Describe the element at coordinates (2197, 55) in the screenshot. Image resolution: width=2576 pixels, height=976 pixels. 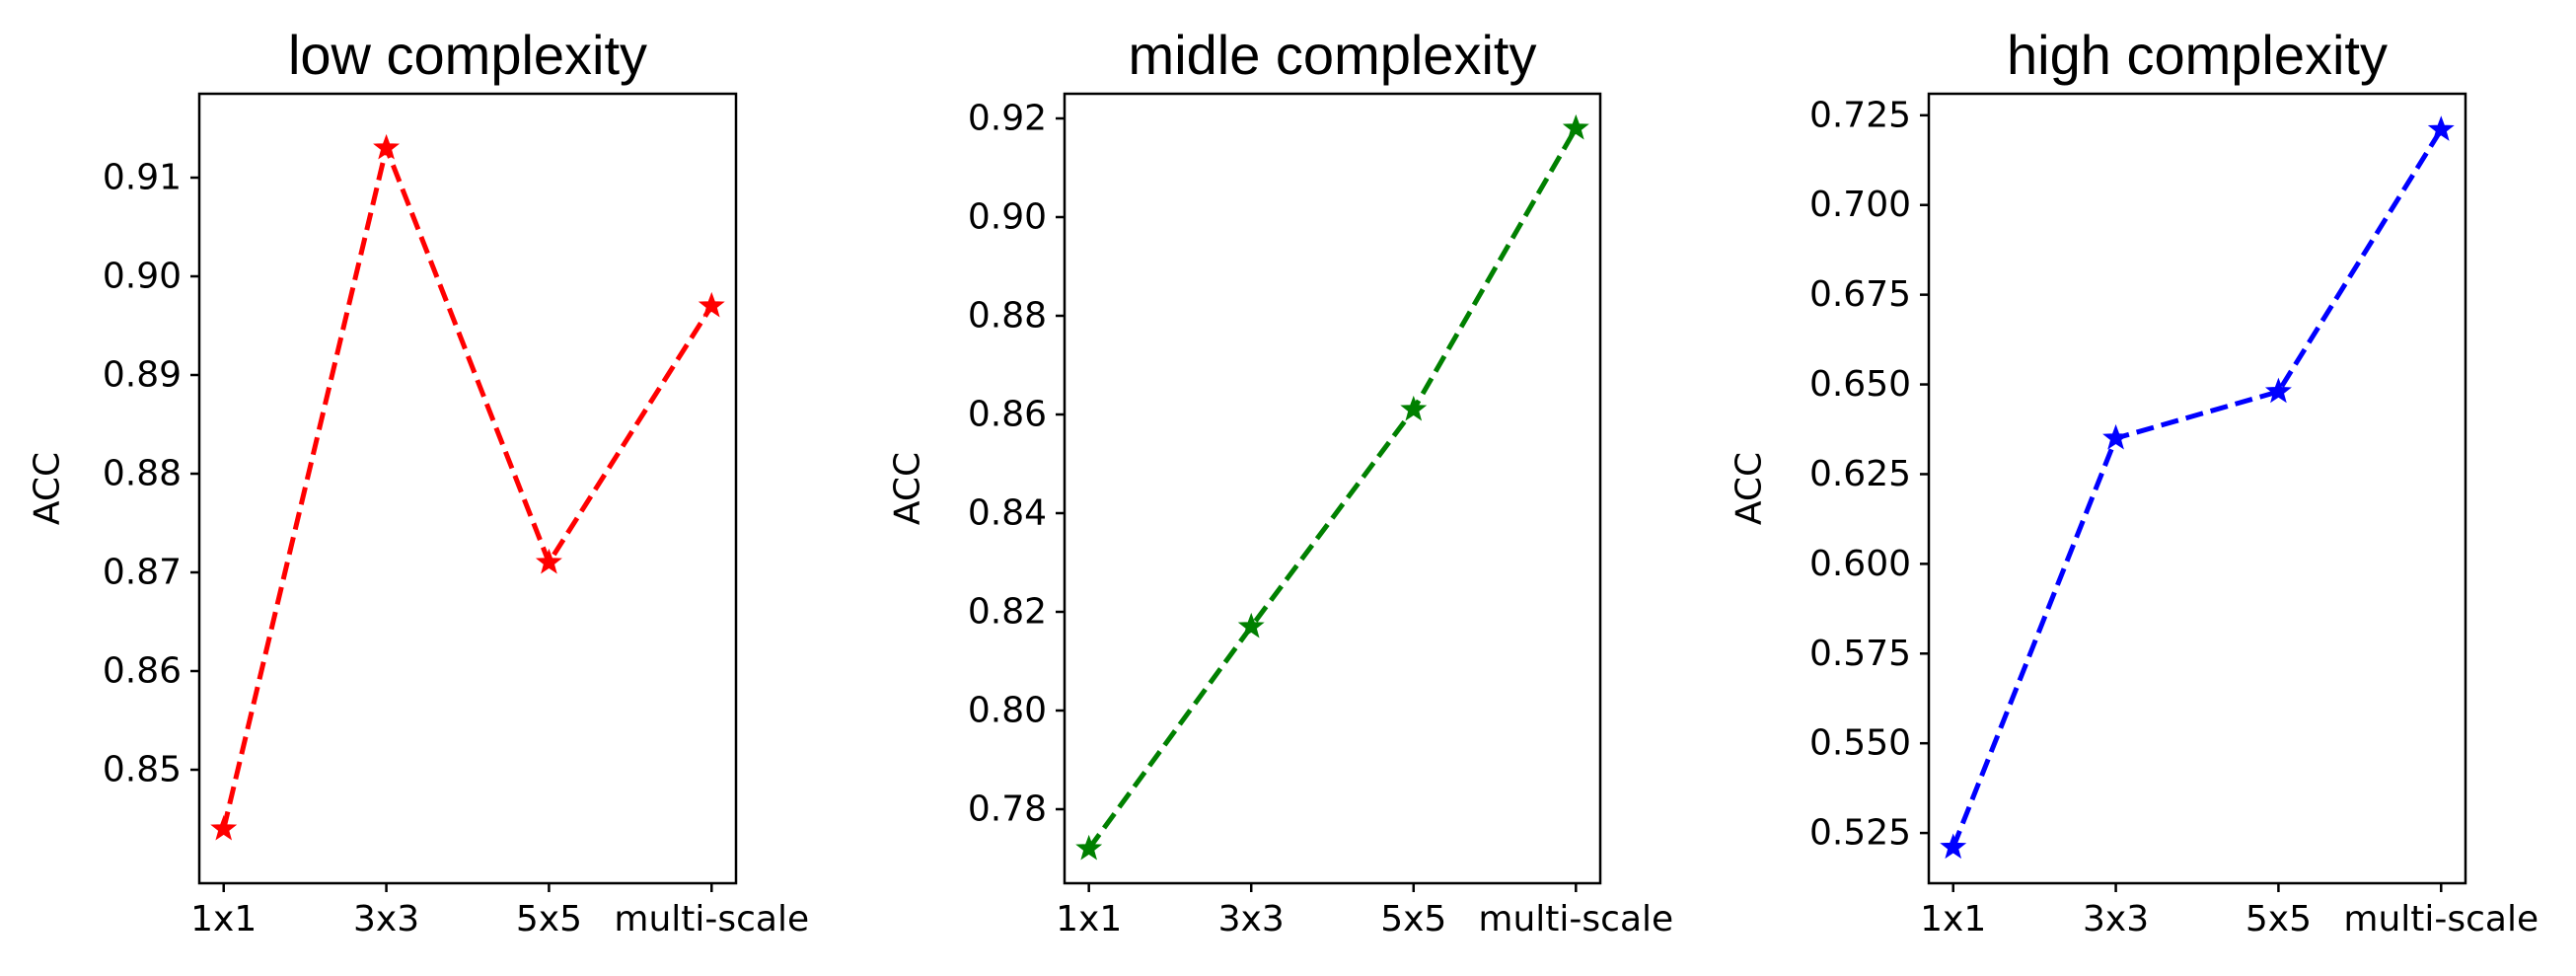
I see `chart-title: high complexity` at that location.